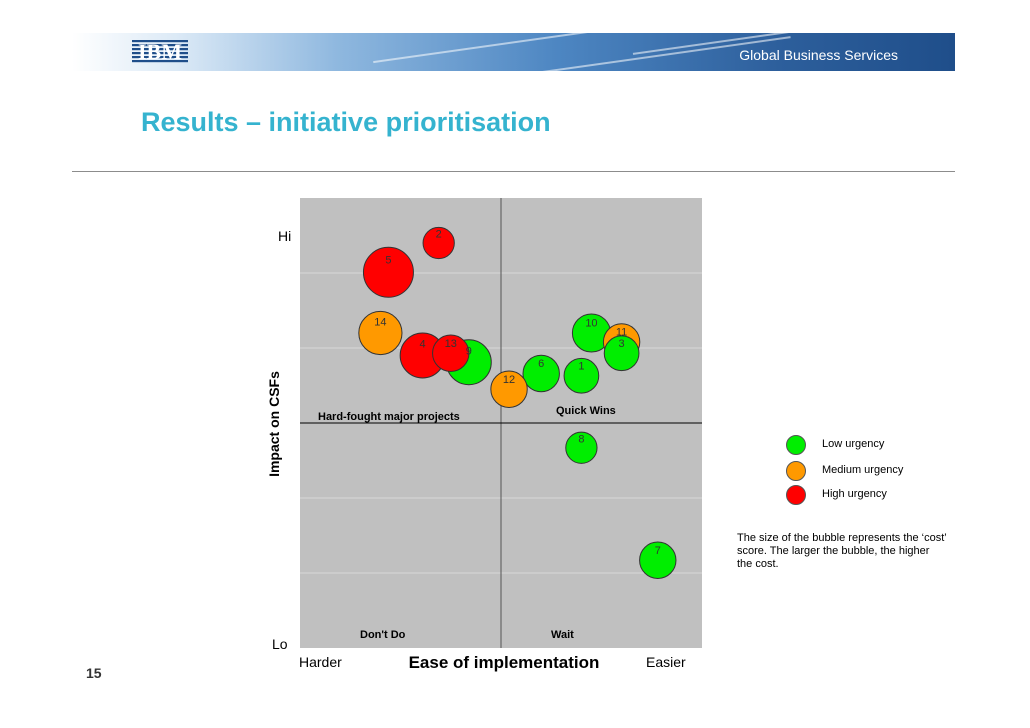  What do you see at coordinates (666, 662) in the screenshot?
I see `x-high-label: Easier` at bounding box center [666, 662].